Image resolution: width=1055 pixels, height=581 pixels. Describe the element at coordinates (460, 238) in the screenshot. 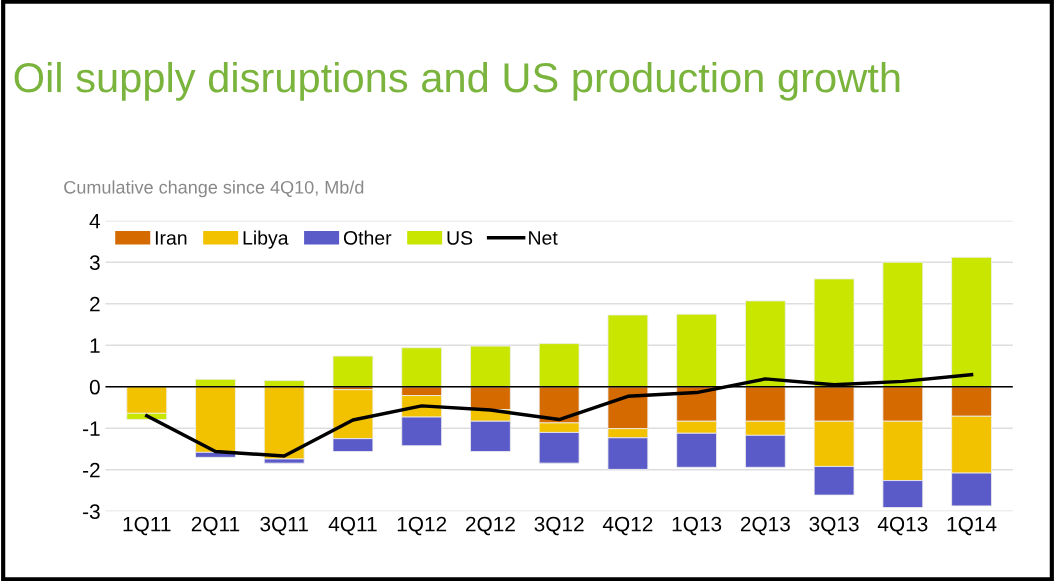

I see `legend-label: US` at that location.